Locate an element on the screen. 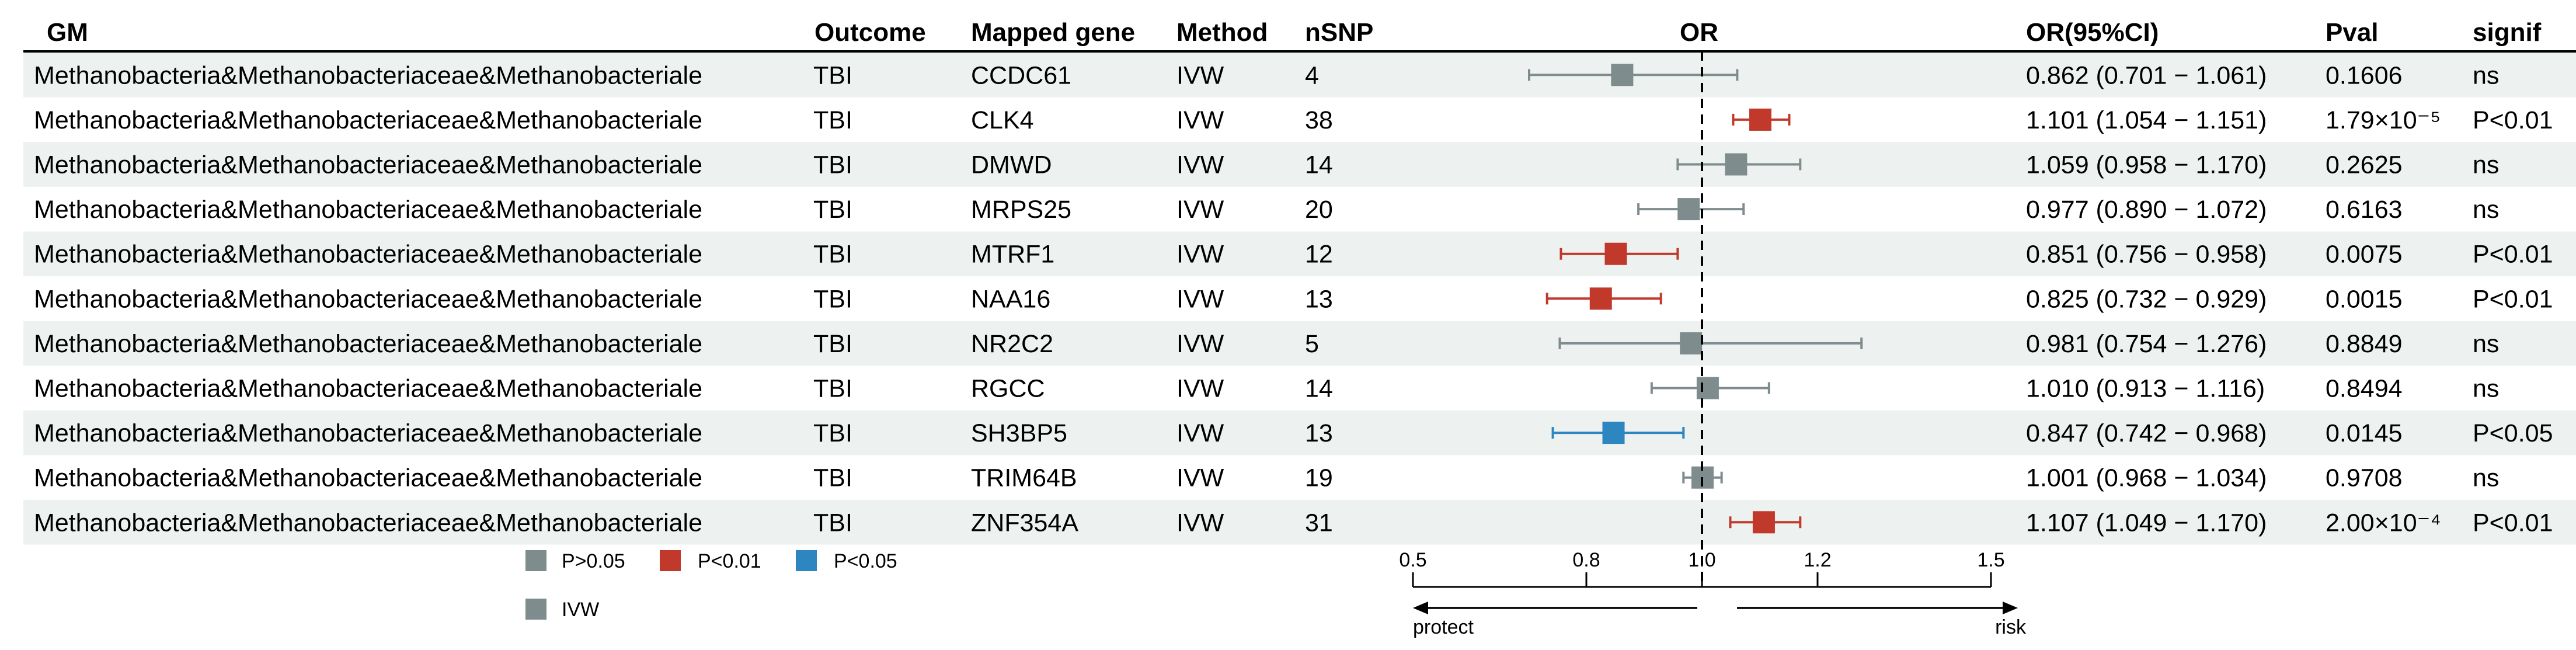 The width and height of the screenshot is (2576, 650). cell-gene: NAA16 is located at coordinates (1010, 299).